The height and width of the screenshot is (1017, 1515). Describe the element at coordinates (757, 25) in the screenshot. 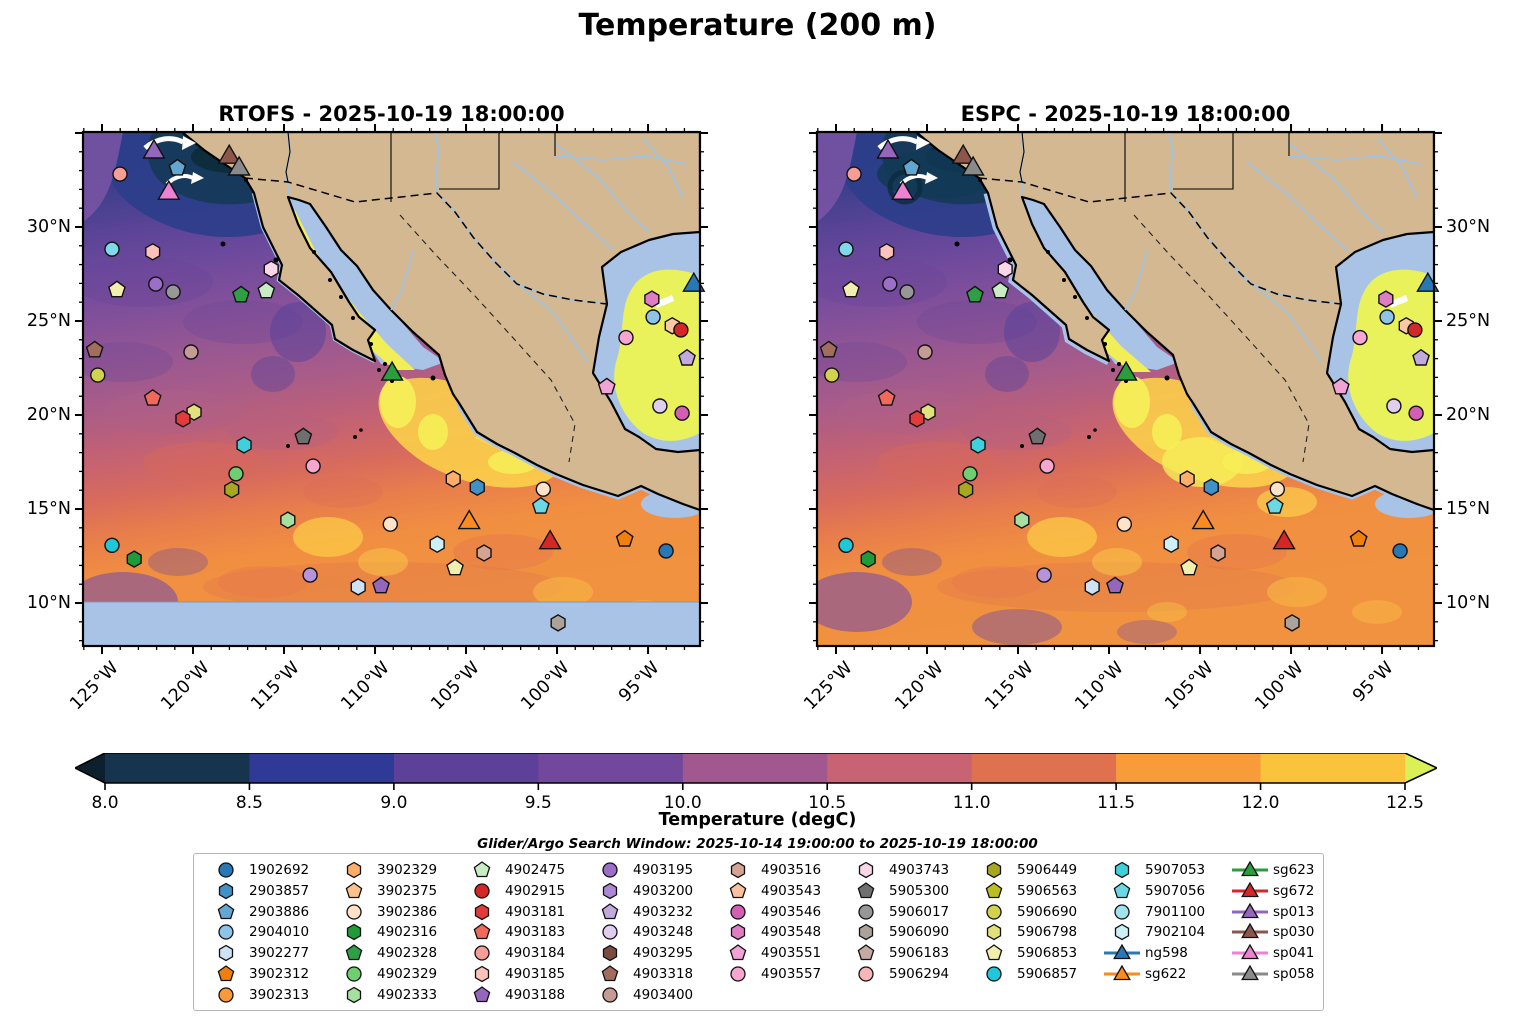

I see `main-title: Temperature (200 m)` at that location.